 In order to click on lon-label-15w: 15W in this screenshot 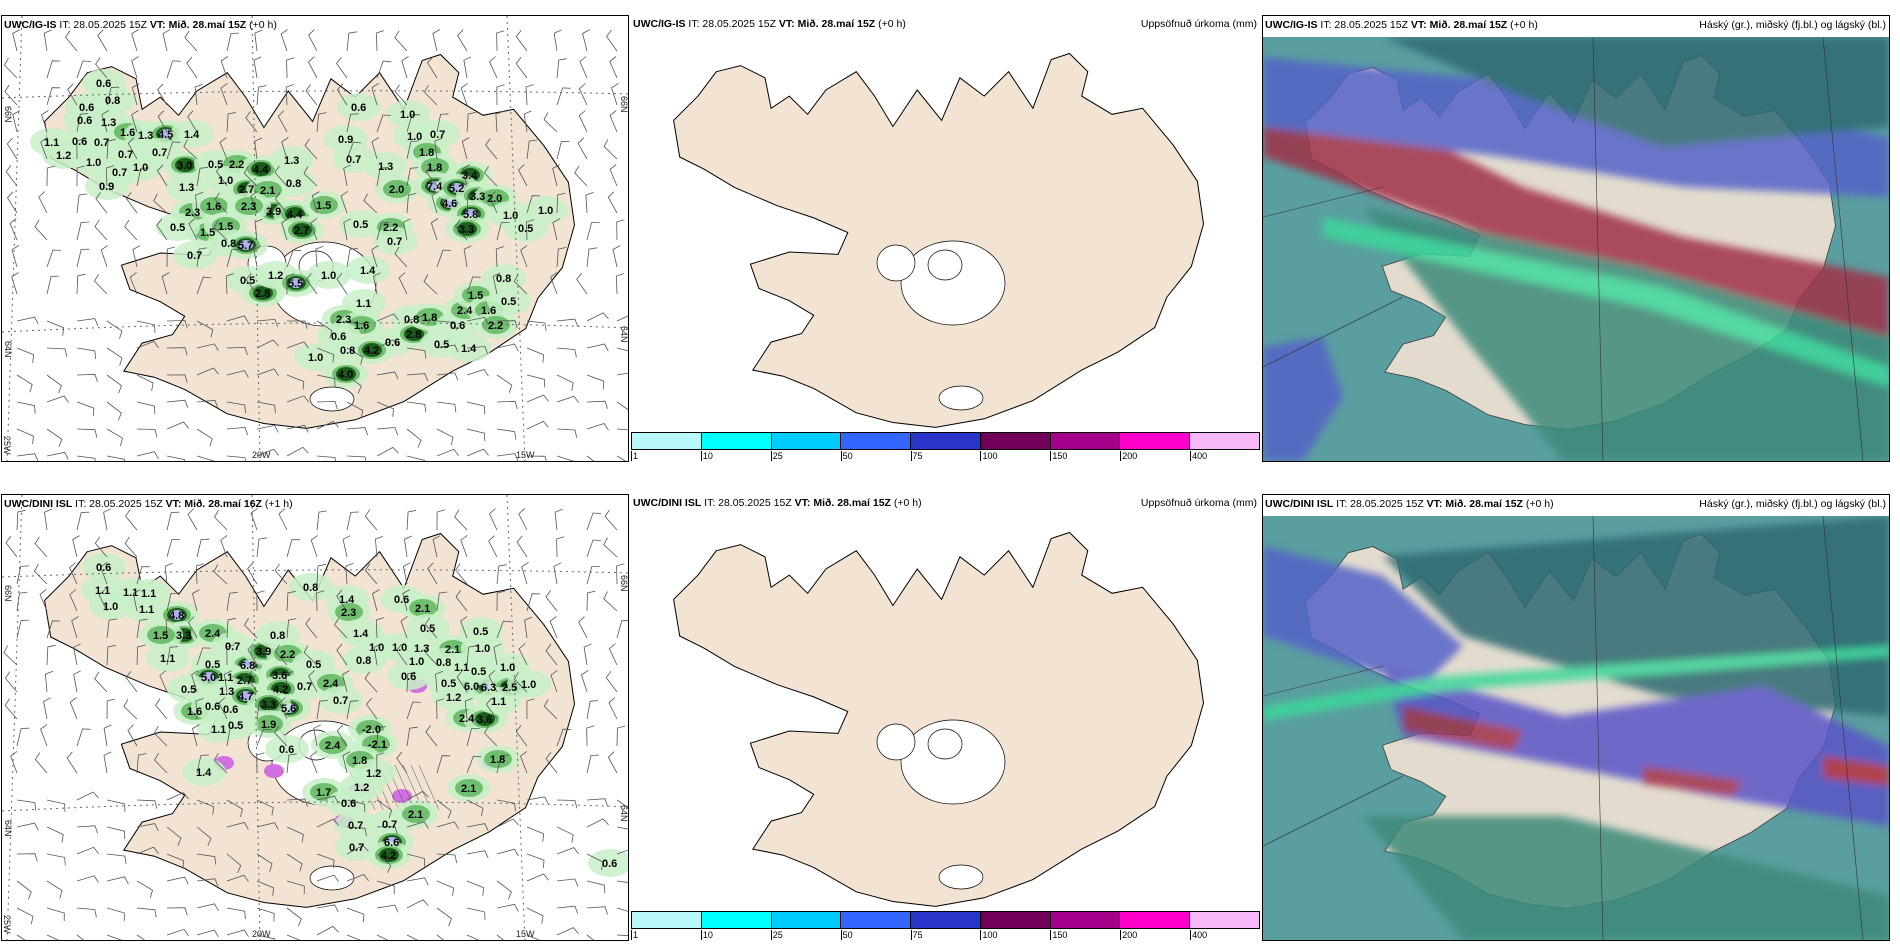, I will do `click(525, 934)`.